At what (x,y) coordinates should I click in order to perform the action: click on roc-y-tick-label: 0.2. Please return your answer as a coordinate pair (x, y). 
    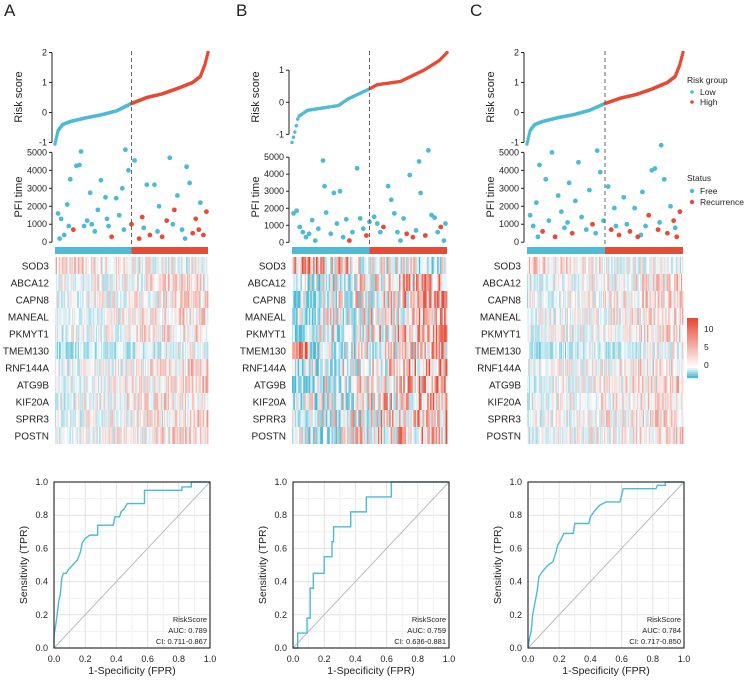
    Looking at the image, I should click on (41, 615).